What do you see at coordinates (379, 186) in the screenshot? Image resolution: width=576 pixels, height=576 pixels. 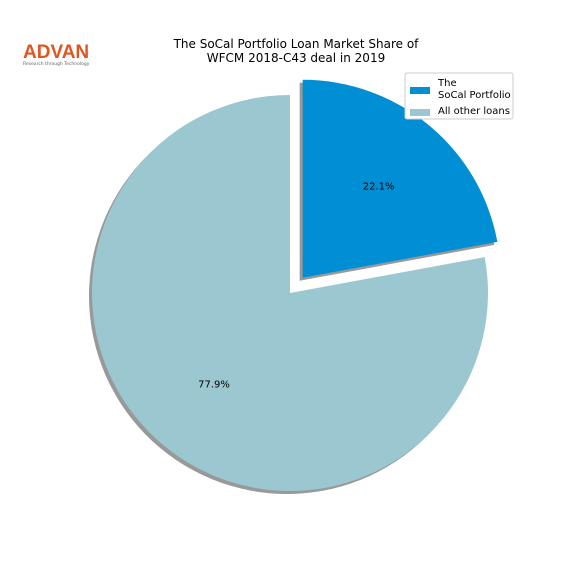 I see `value-label: 22.1%` at bounding box center [379, 186].